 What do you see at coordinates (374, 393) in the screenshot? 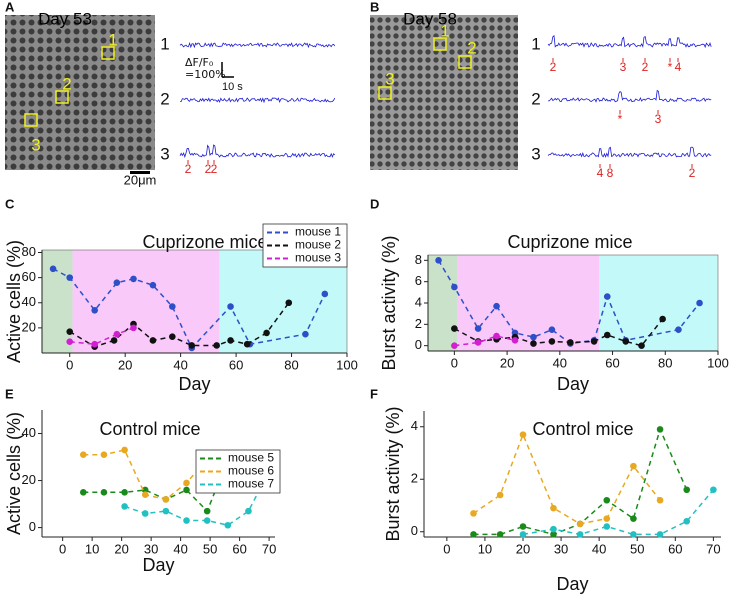
I see `panel-label: F` at bounding box center [374, 393].